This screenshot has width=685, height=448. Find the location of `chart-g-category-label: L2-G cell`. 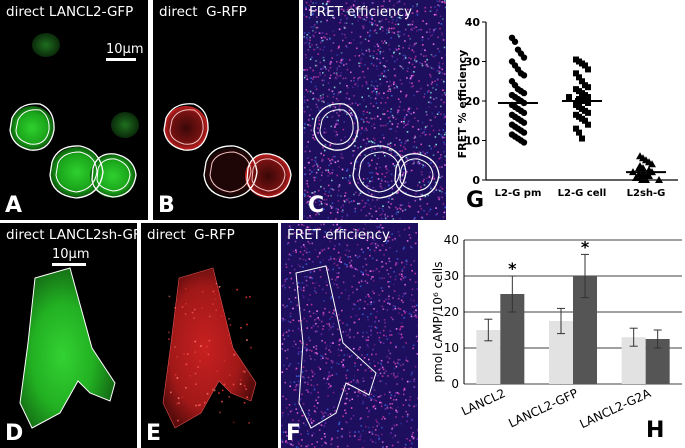

chart-g-category-label: L2-G cell is located at coordinates (582, 193).